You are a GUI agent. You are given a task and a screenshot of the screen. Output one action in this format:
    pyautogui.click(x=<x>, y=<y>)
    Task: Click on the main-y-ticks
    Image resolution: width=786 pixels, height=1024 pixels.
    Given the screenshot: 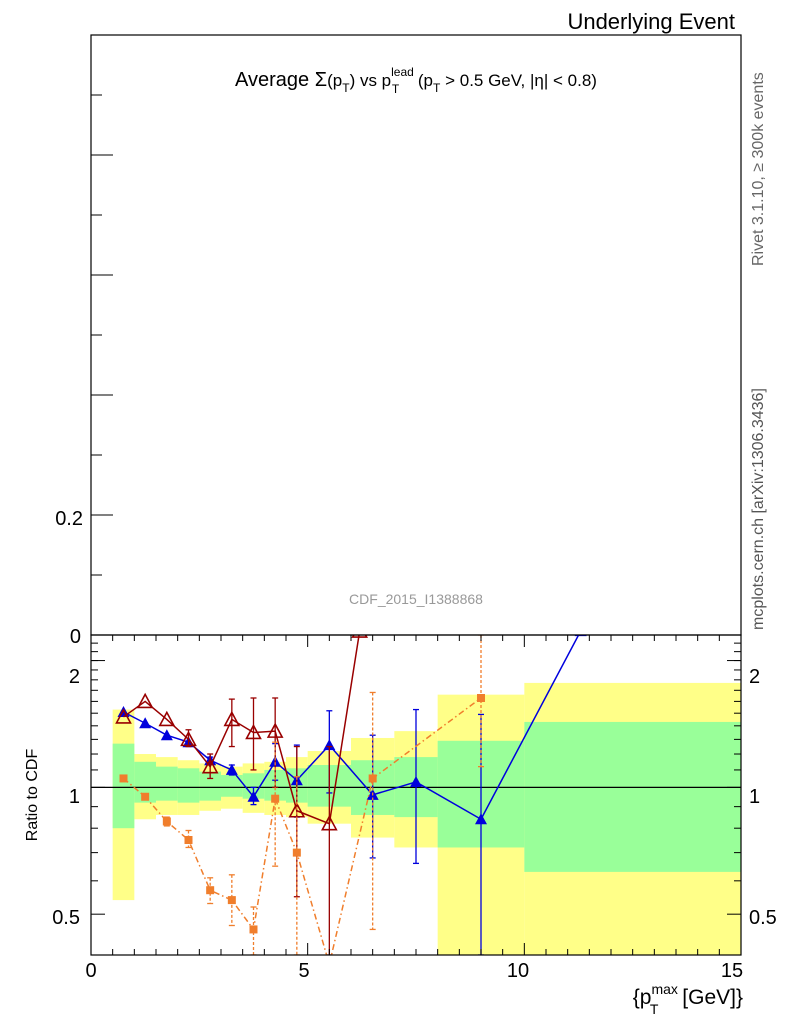 What is the action you would take?
    pyautogui.click(x=102, y=335)
    